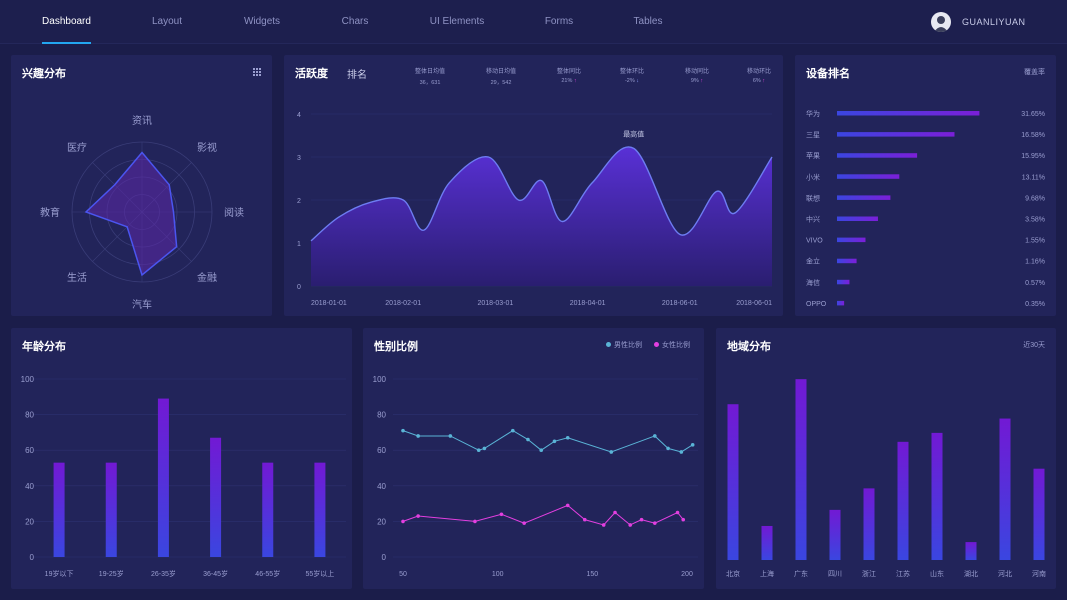  What do you see at coordinates (299, 201) in the screenshot?
I see `y-tick-label: 2` at bounding box center [299, 201].